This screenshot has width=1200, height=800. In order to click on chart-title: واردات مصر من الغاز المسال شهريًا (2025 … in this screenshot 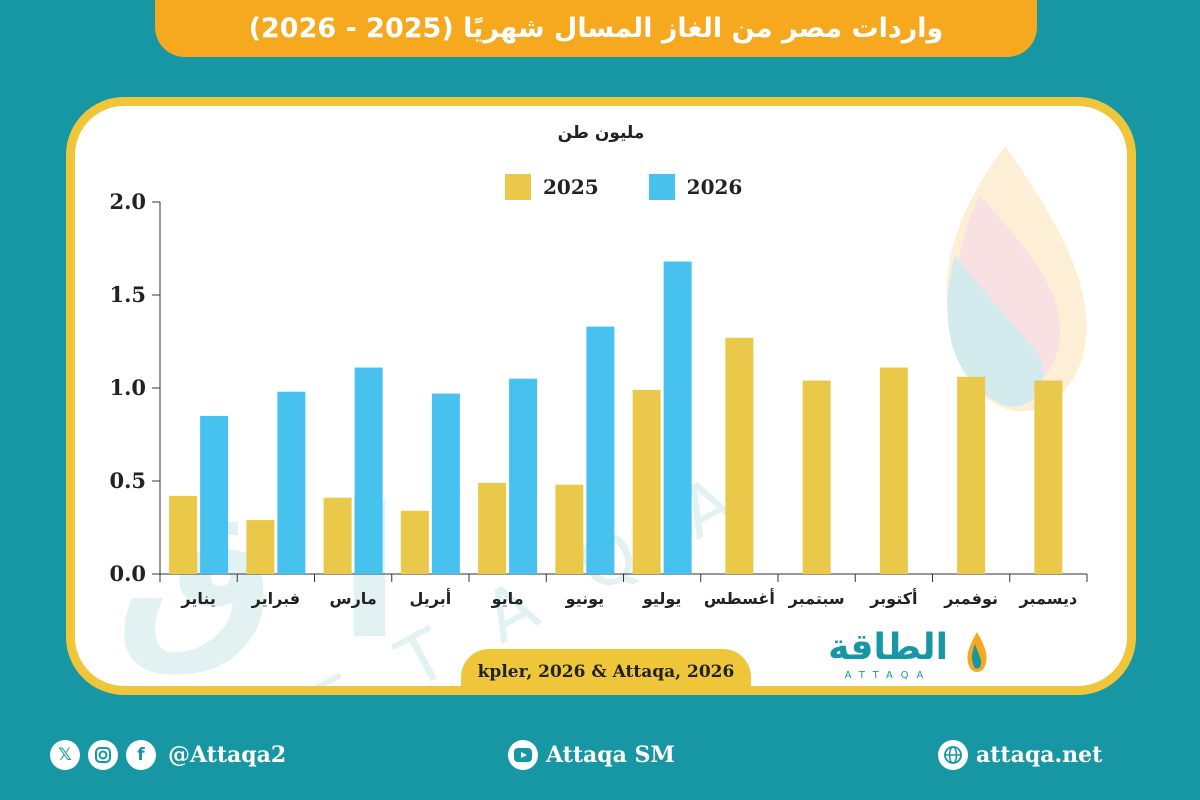, I will do `click(596, 28)`.